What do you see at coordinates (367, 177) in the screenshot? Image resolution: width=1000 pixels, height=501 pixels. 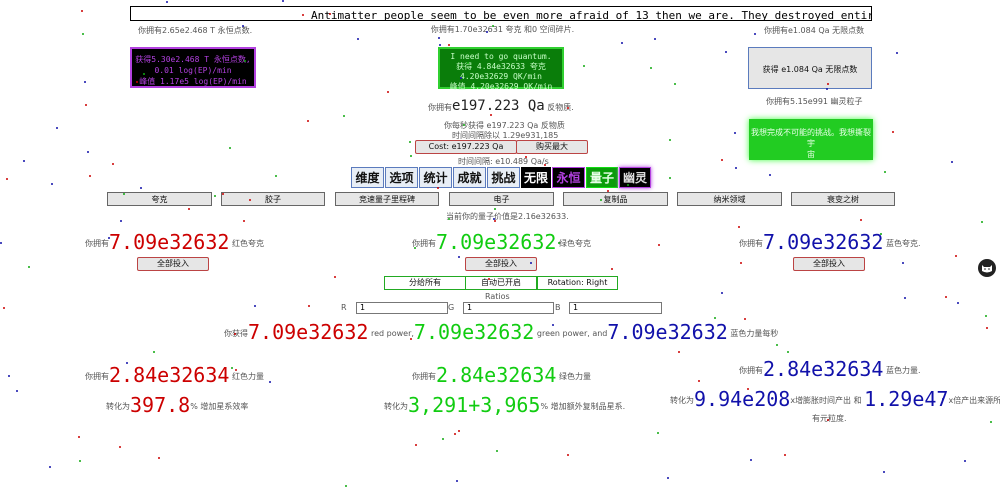 I see `tab-dimensions: 维度` at bounding box center [367, 177].